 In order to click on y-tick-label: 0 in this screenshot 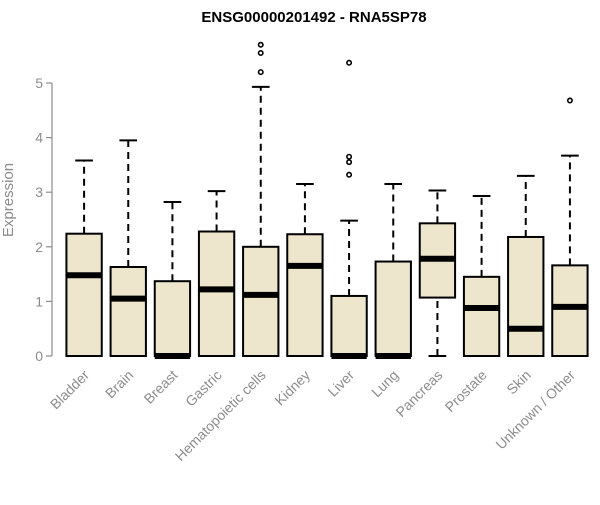, I will do `click(39, 356)`.